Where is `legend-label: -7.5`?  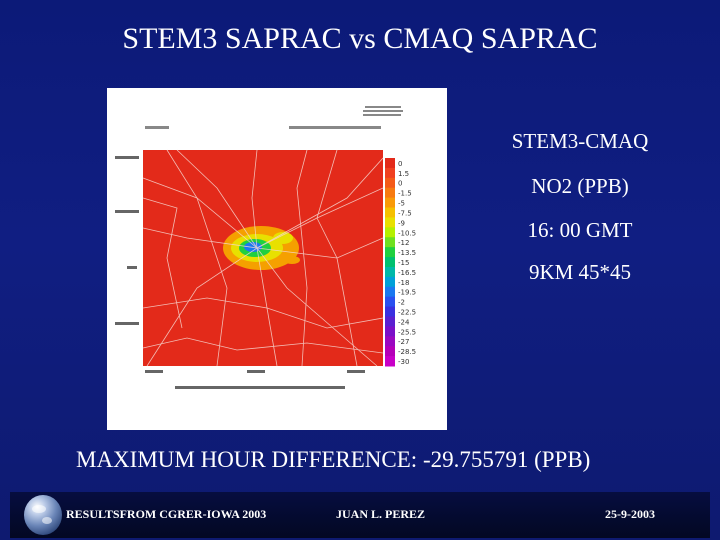 legend-label: -7.5 is located at coordinates (405, 213).